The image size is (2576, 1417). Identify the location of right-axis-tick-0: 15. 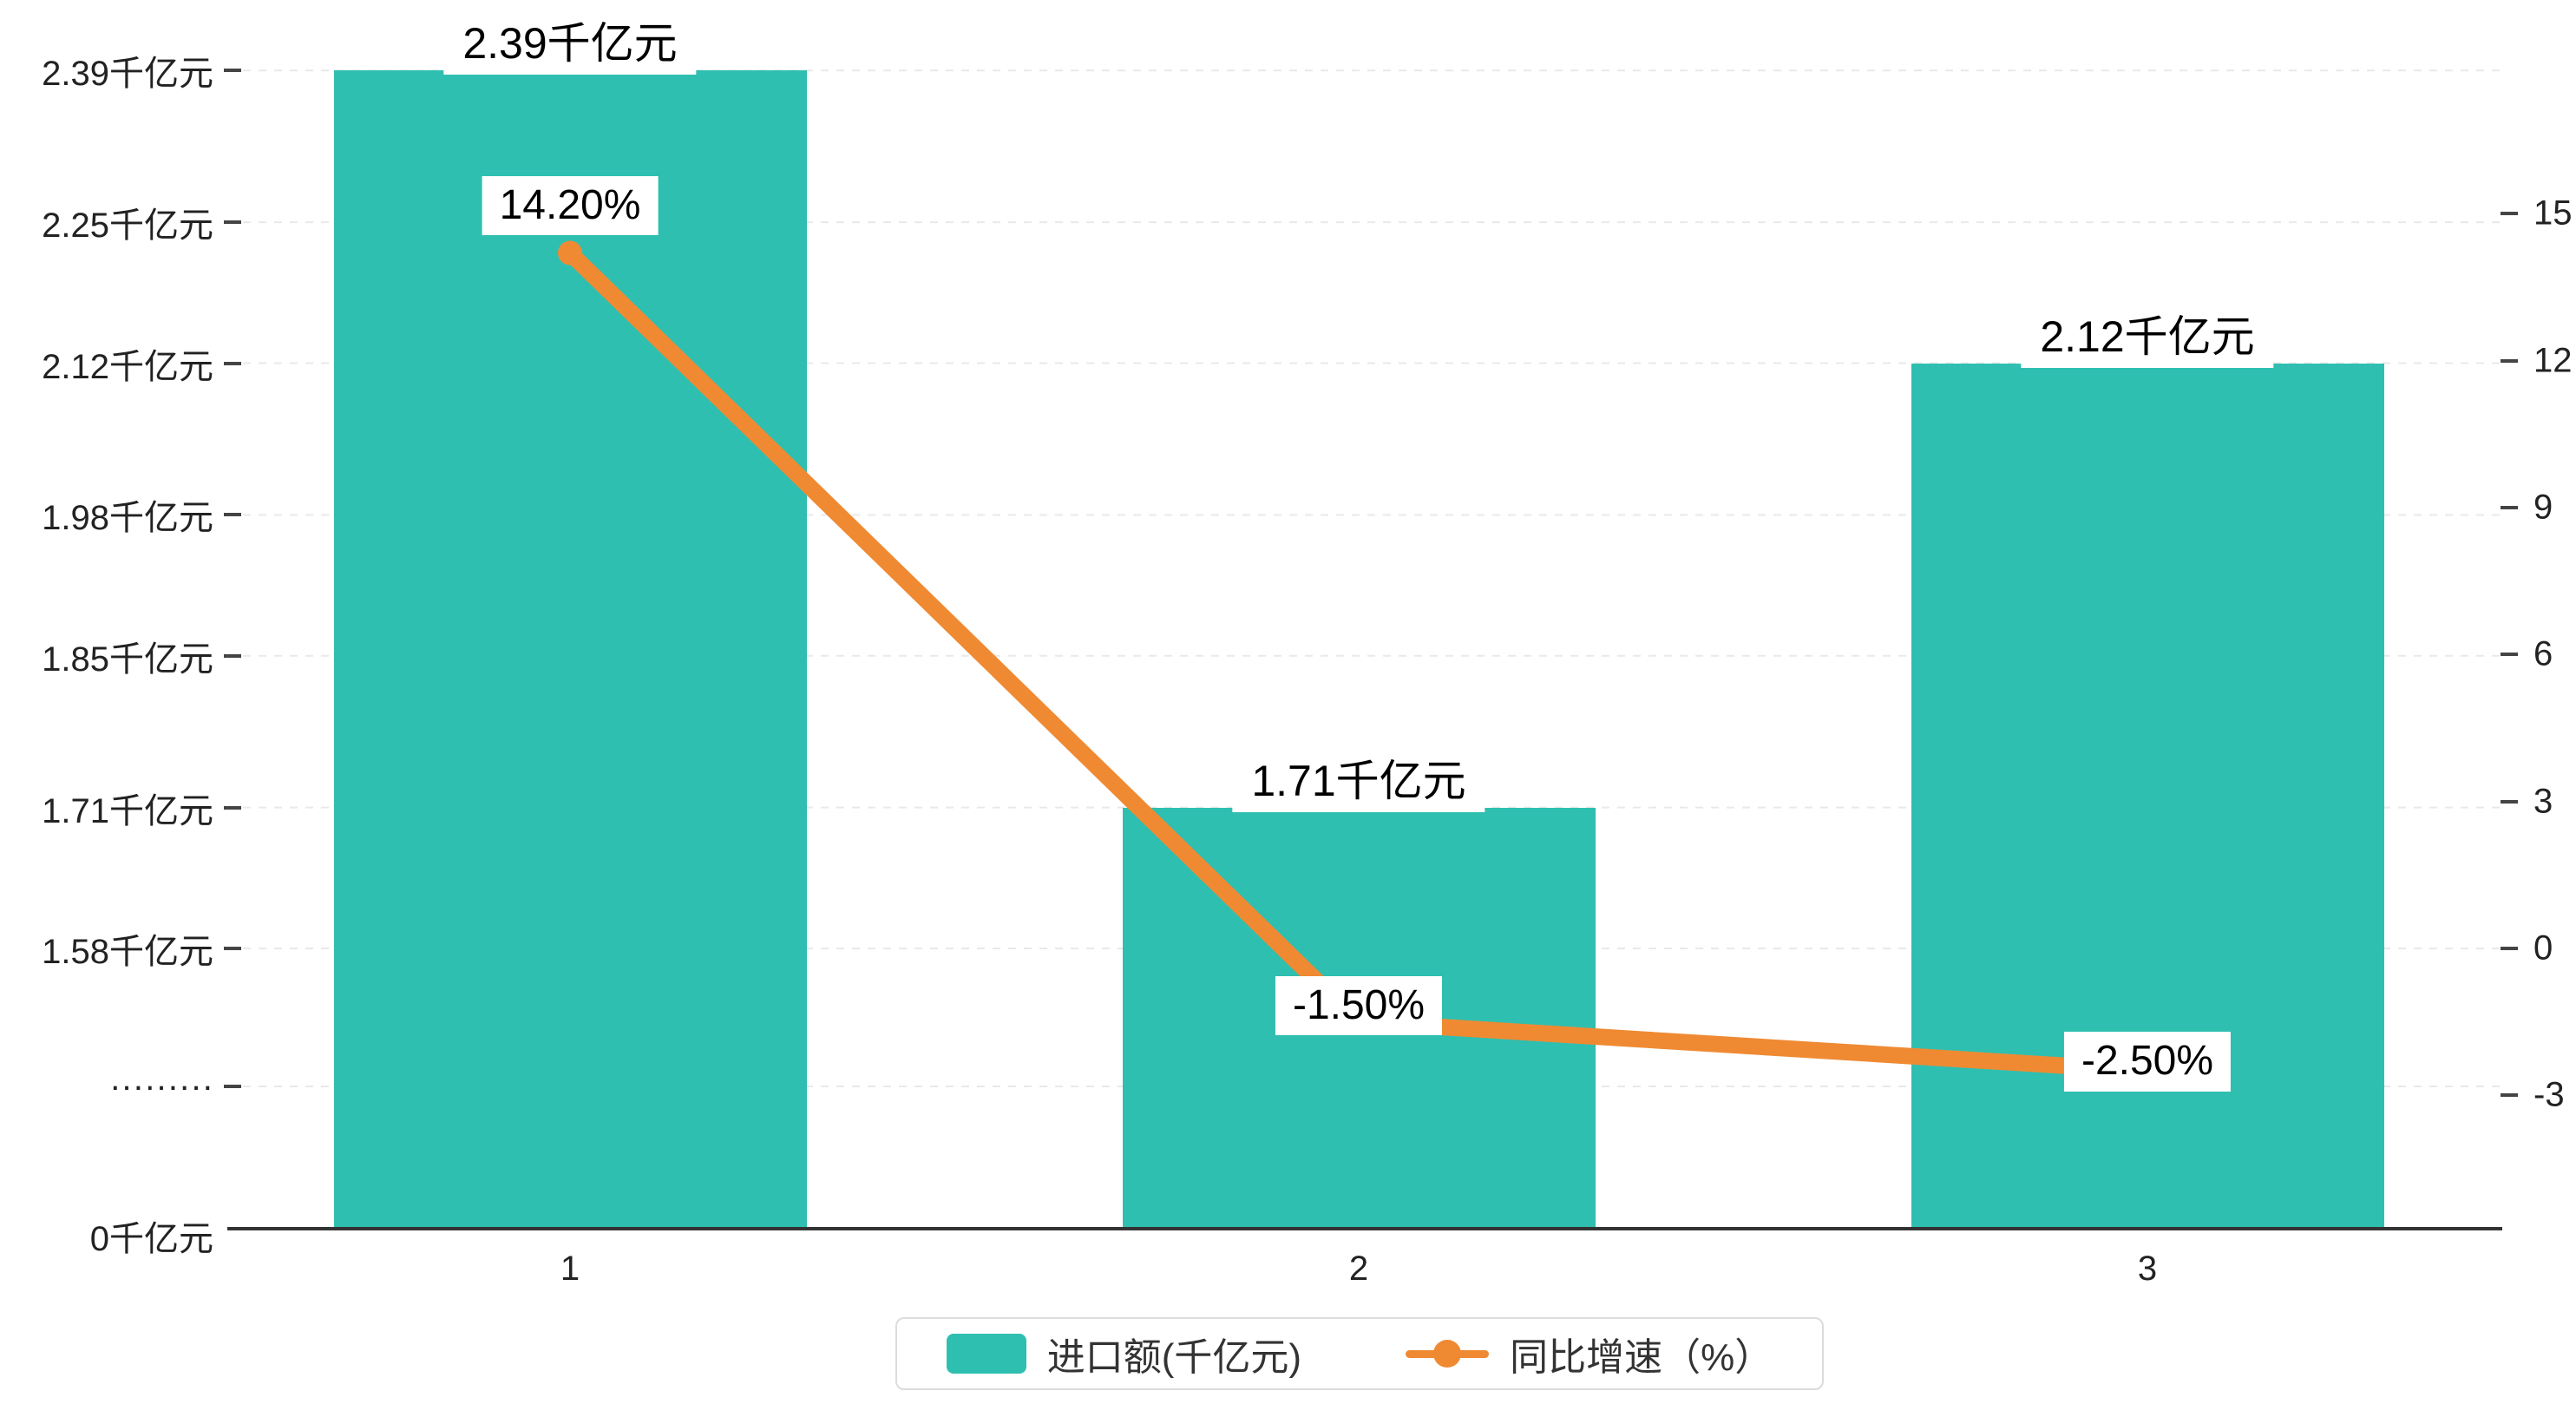
(2553, 213).